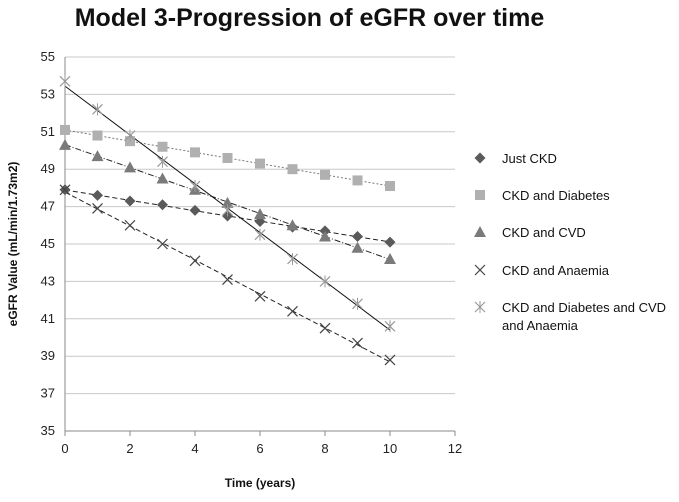 Image resolution: width=679 pixels, height=502 pixels. I want to click on legend-label-2: CKD and Diabetes, so click(556, 195).